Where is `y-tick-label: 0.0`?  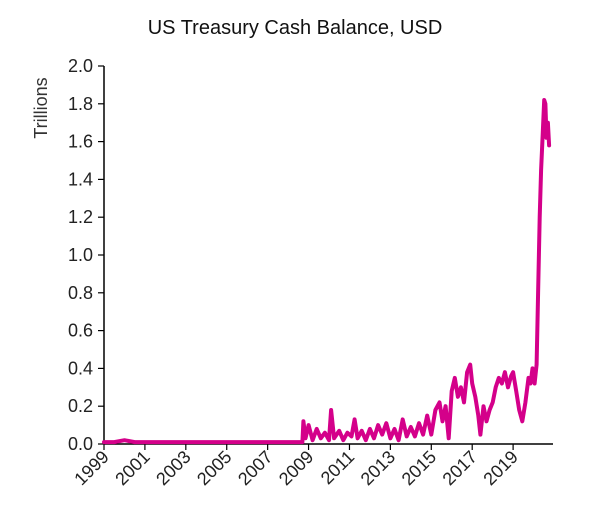
y-tick-label: 0.0 is located at coordinates (80, 444).